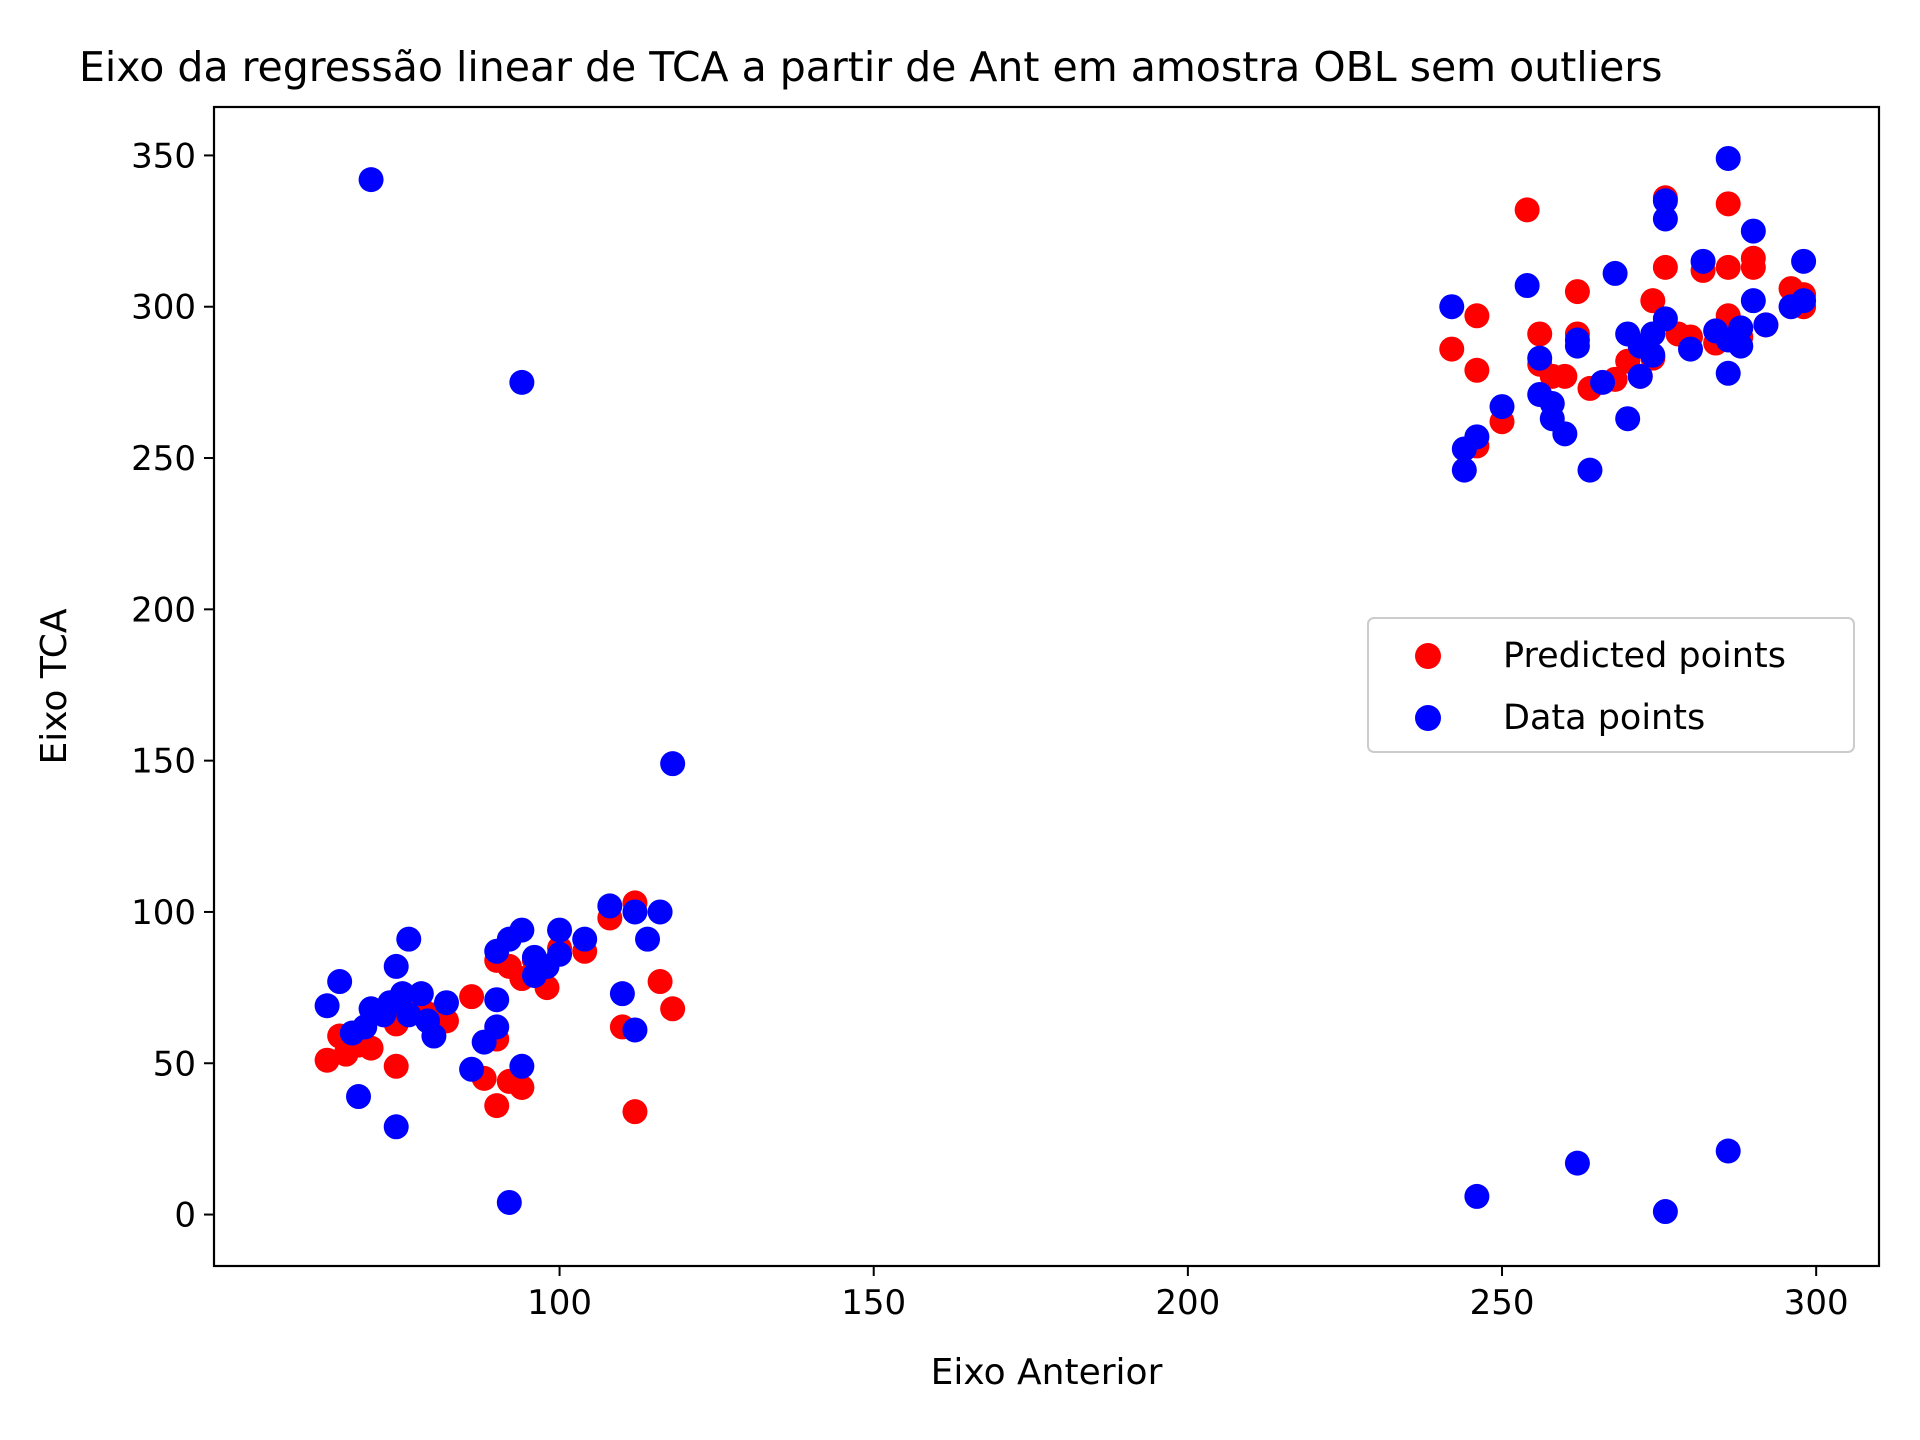 The height and width of the screenshot is (1440, 1920). What do you see at coordinates (1047, 1372) in the screenshot?
I see `x-axis-title: Eixo Anterior` at bounding box center [1047, 1372].